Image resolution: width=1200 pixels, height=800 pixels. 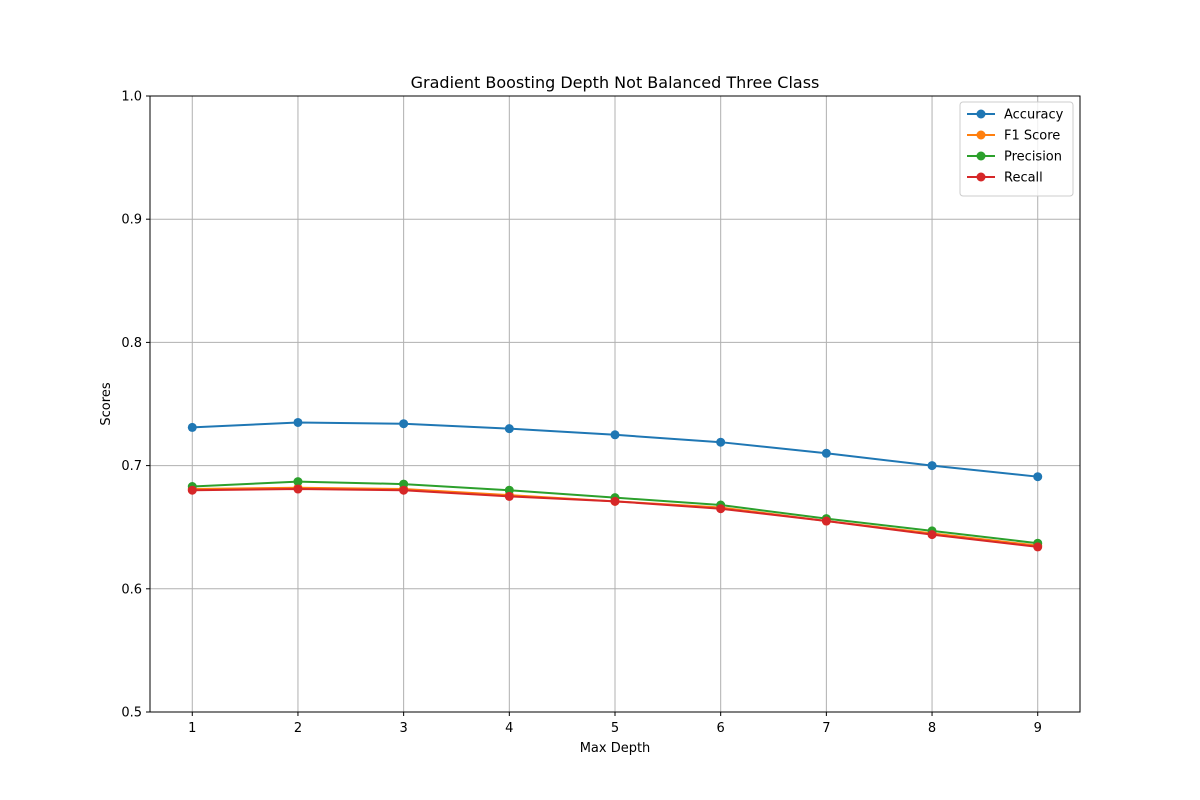 I want to click on x-tick-label: 3, so click(x=403, y=728).